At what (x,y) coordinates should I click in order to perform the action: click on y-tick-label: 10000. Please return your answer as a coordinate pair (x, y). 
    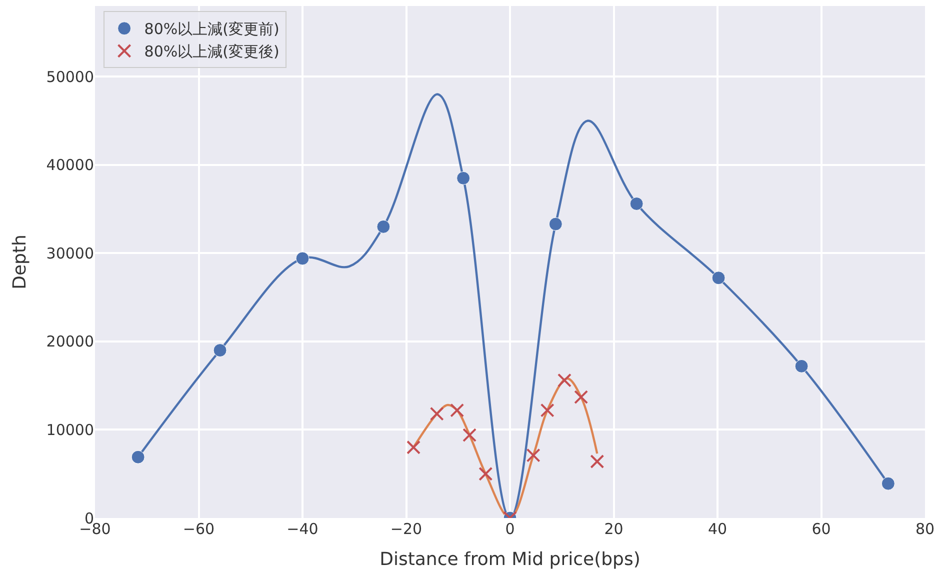
    Looking at the image, I should click on (70, 429).